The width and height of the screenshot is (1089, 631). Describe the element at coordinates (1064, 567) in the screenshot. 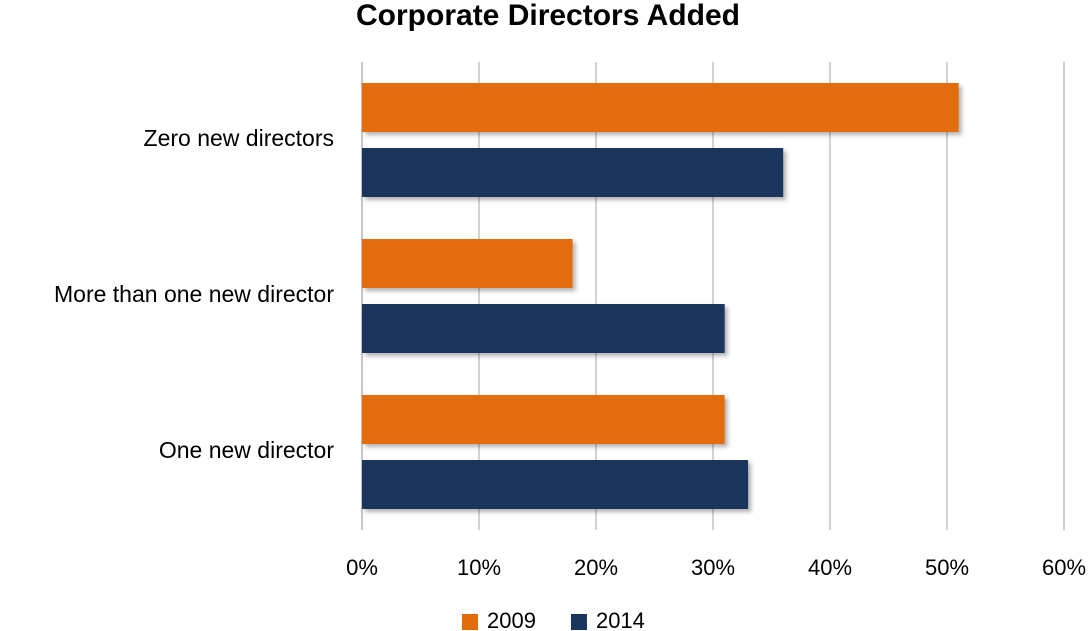

I see `x-tick-label: 60%` at that location.